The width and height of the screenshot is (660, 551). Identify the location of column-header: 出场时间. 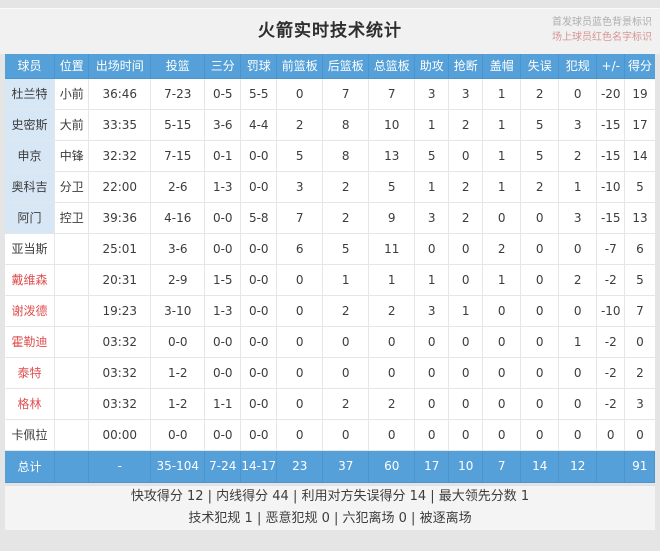
(120, 66).